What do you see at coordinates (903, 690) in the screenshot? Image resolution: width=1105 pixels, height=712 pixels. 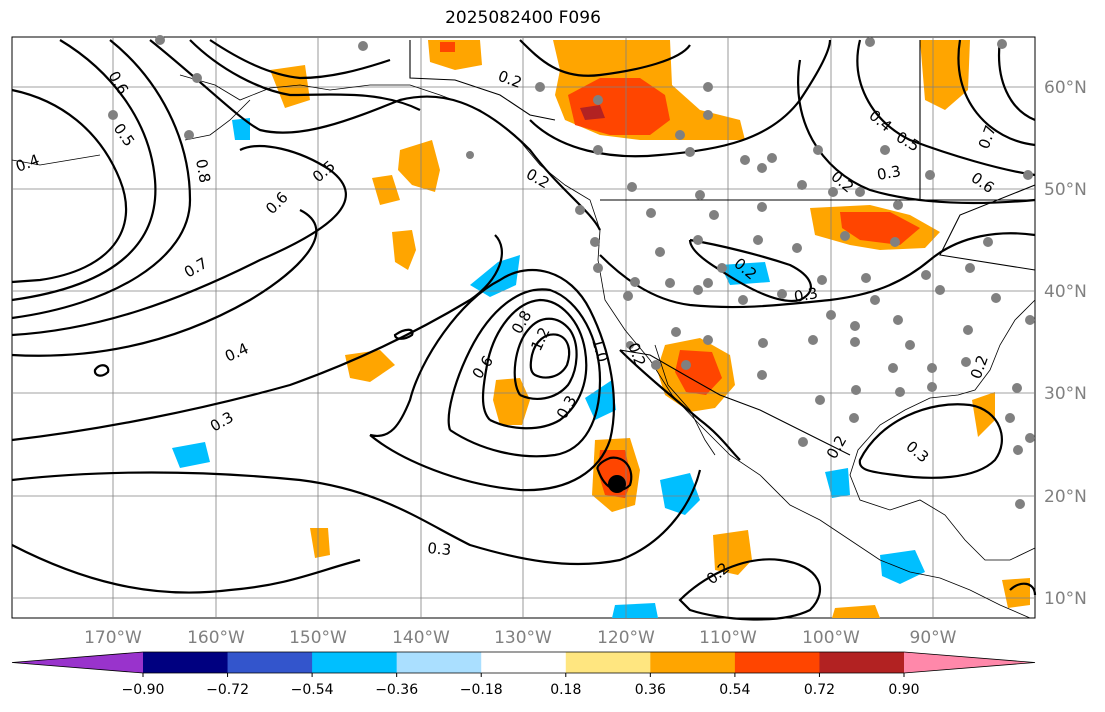 I see `colorbar-tick-label: 0.90` at bounding box center [903, 690].